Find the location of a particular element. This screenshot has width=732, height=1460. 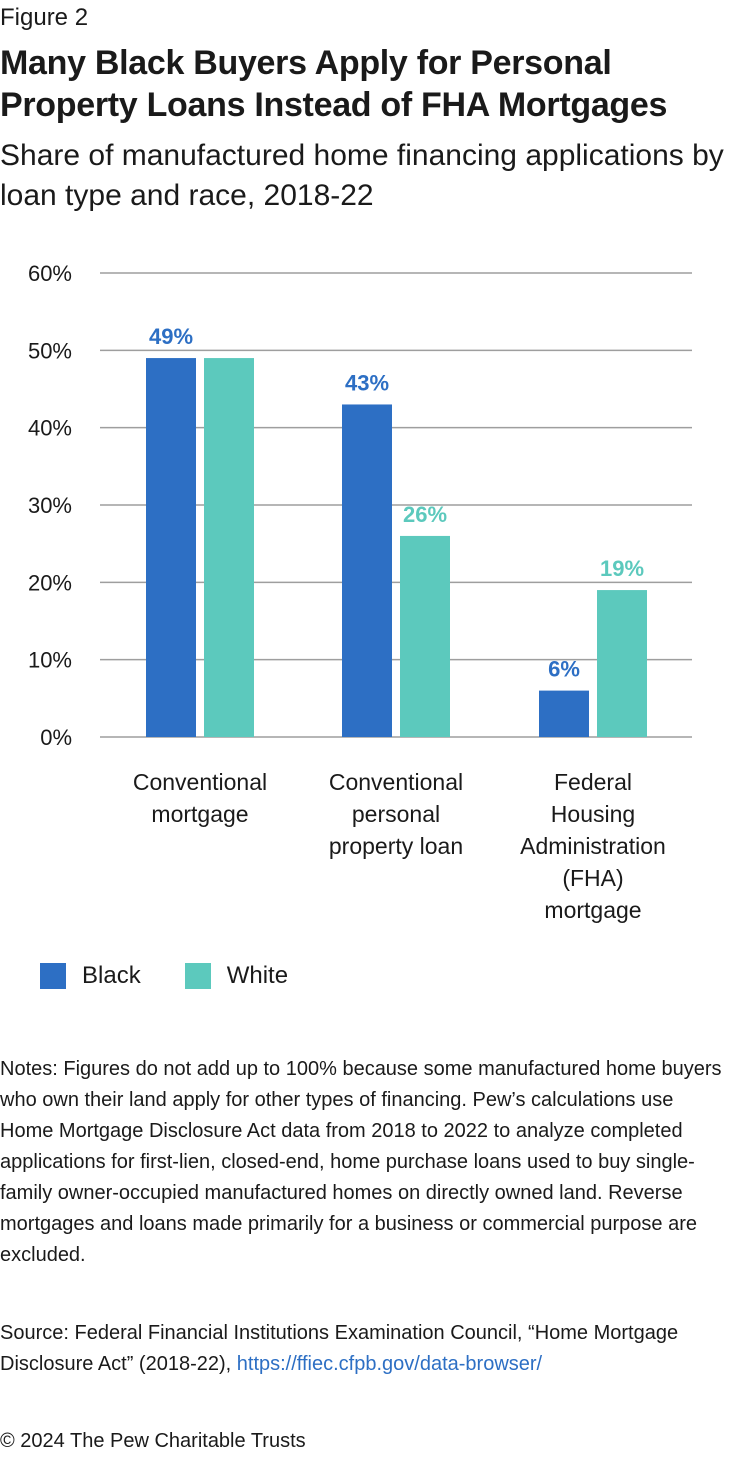

figure-label: Figure 2 is located at coordinates (44, 17).